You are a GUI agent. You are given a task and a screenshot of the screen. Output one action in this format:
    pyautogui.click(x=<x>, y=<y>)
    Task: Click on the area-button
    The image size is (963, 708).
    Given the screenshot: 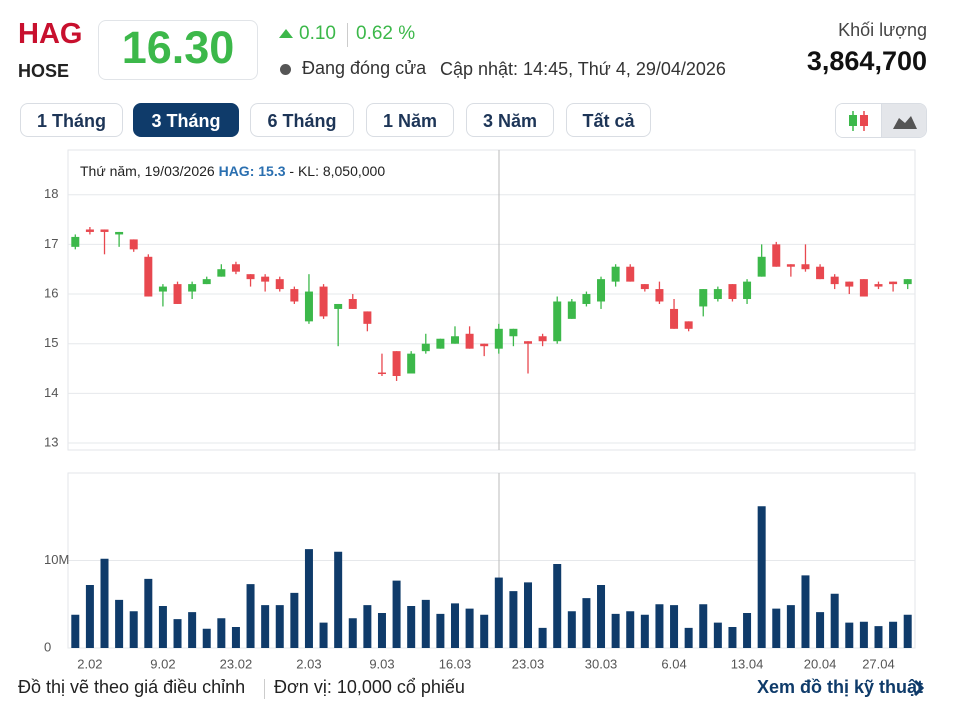 What is the action you would take?
    pyautogui.click(x=904, y=121)
    